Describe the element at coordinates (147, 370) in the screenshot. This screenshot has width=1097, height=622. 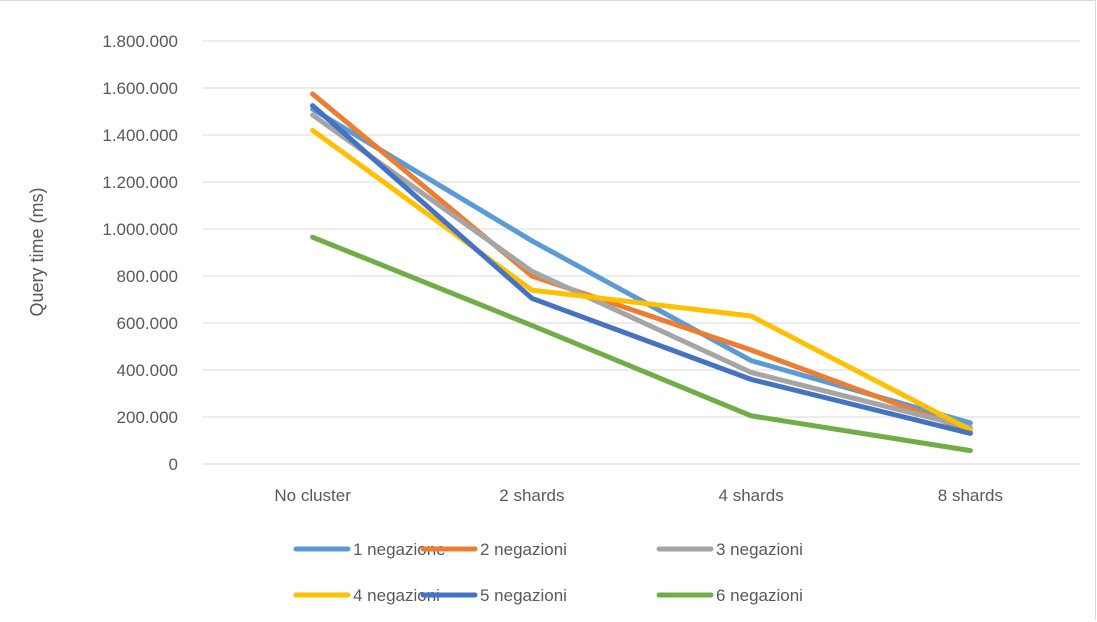
I see `y-tick-label: 400.000` at that location.